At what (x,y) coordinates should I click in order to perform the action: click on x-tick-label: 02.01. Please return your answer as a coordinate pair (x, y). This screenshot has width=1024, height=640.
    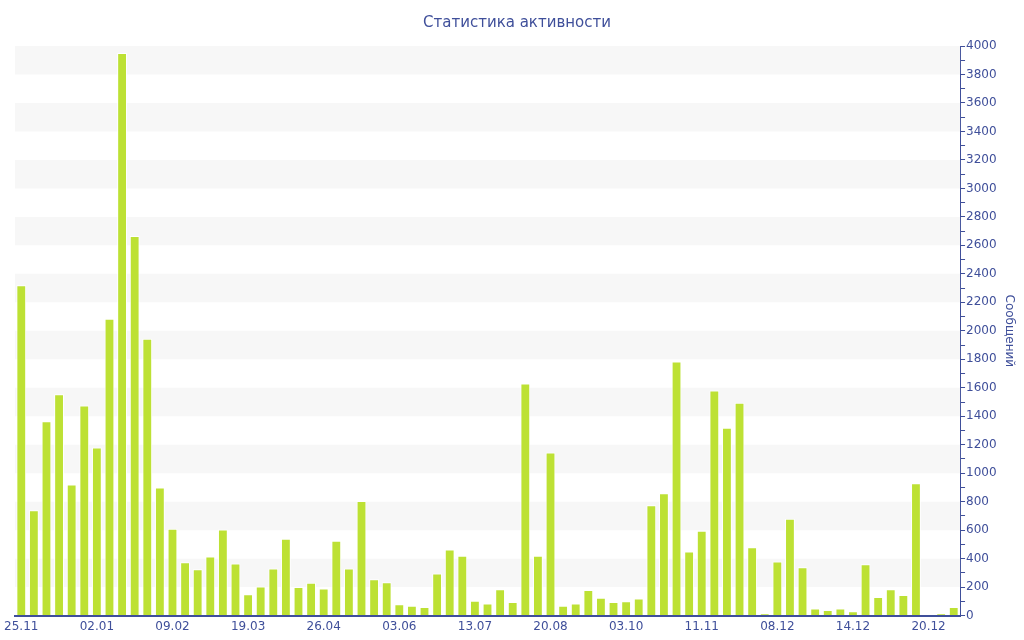
    Looking at the image, I should click on (97, 625).